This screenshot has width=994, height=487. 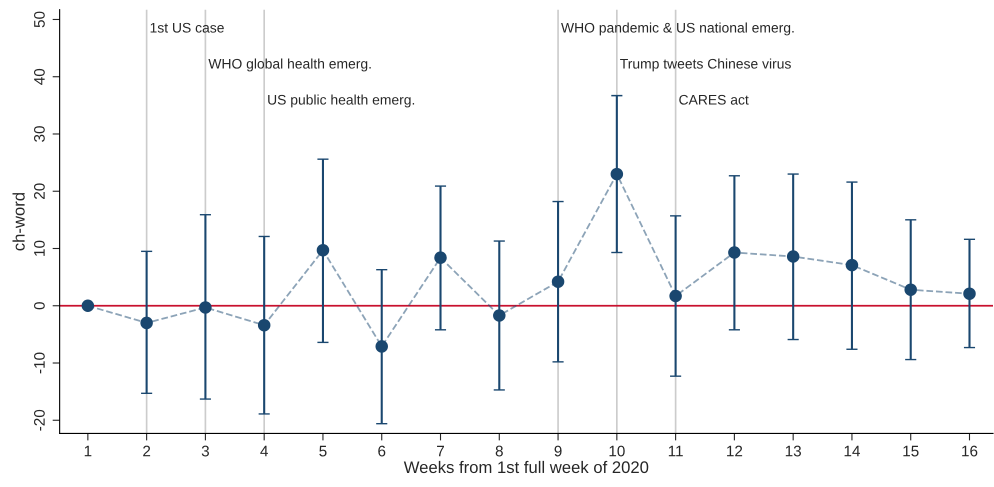 I want to click on ref-line-label: 1st US case, so click(x=187, y=27).